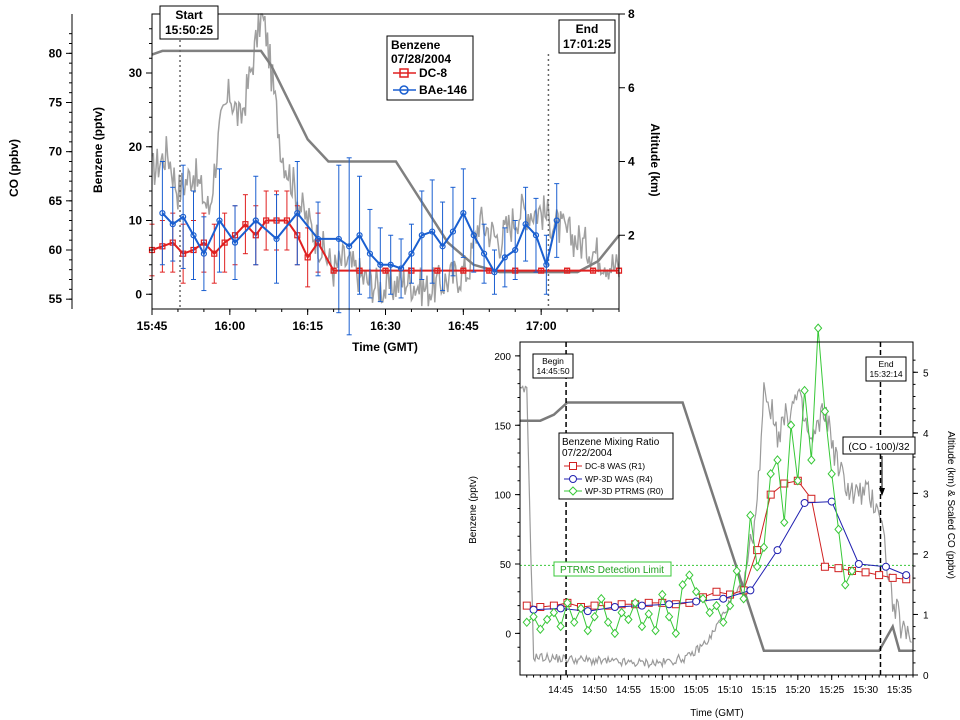 Image resolution: width=960 pixels, height=720 pixels. I want to click on chart-1-end-time: 17:01:25, so click(587, 44).